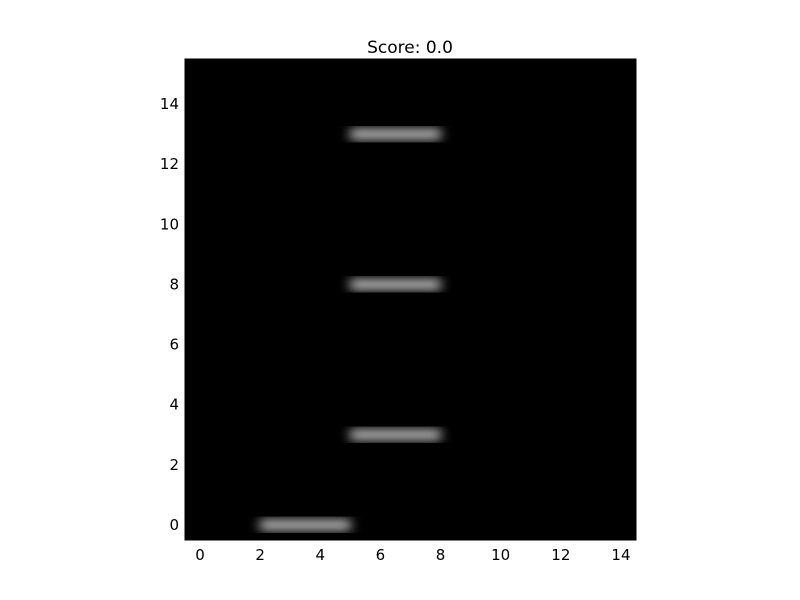 The image size is (800, 600). I want to click on player-paddle, so click(305, 524).